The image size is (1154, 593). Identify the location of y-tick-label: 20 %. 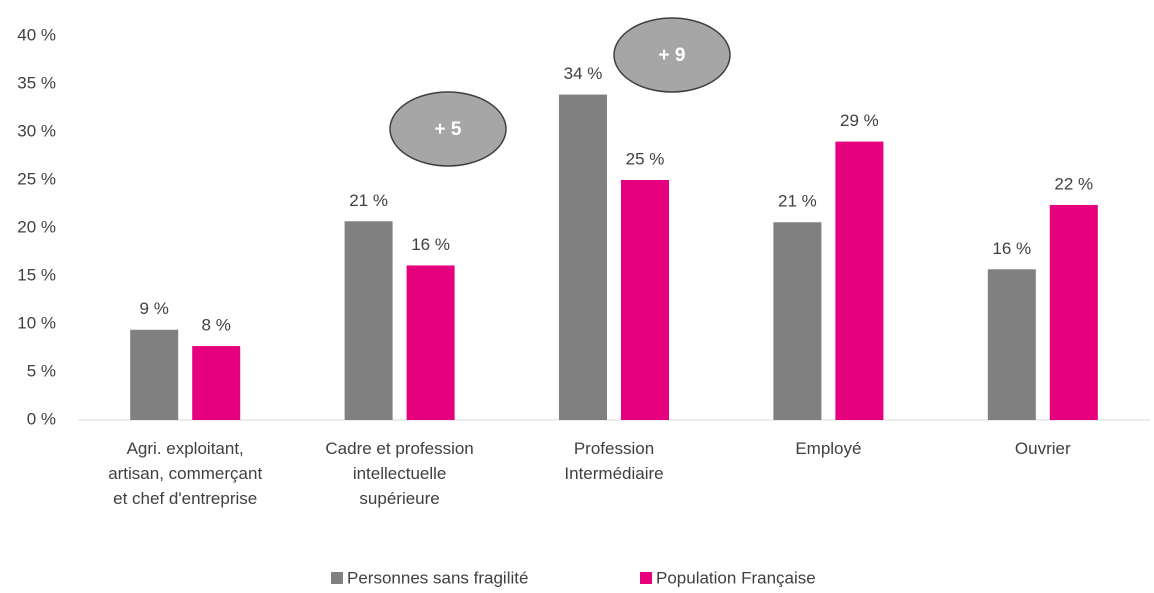
(36, 226).